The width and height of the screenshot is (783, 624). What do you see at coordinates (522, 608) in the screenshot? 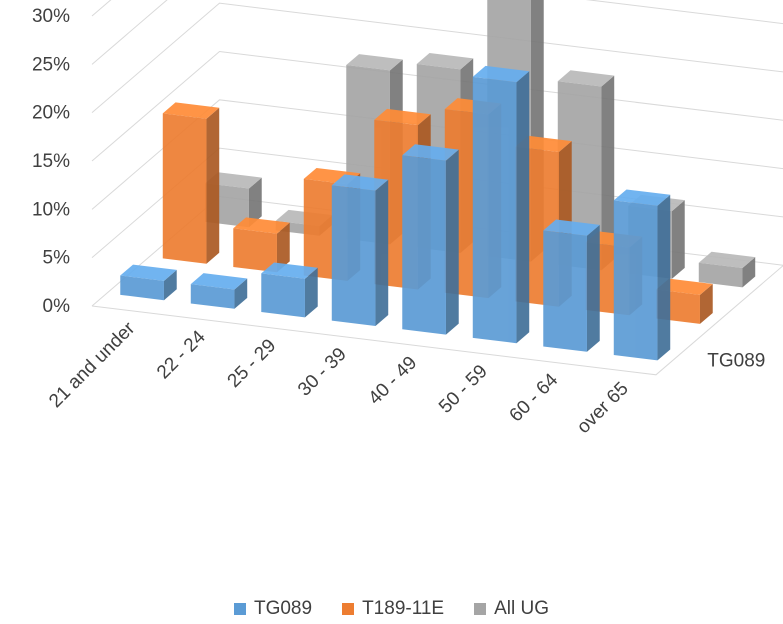
I see `legend-label: All UG` at bounding box center [522, 608].